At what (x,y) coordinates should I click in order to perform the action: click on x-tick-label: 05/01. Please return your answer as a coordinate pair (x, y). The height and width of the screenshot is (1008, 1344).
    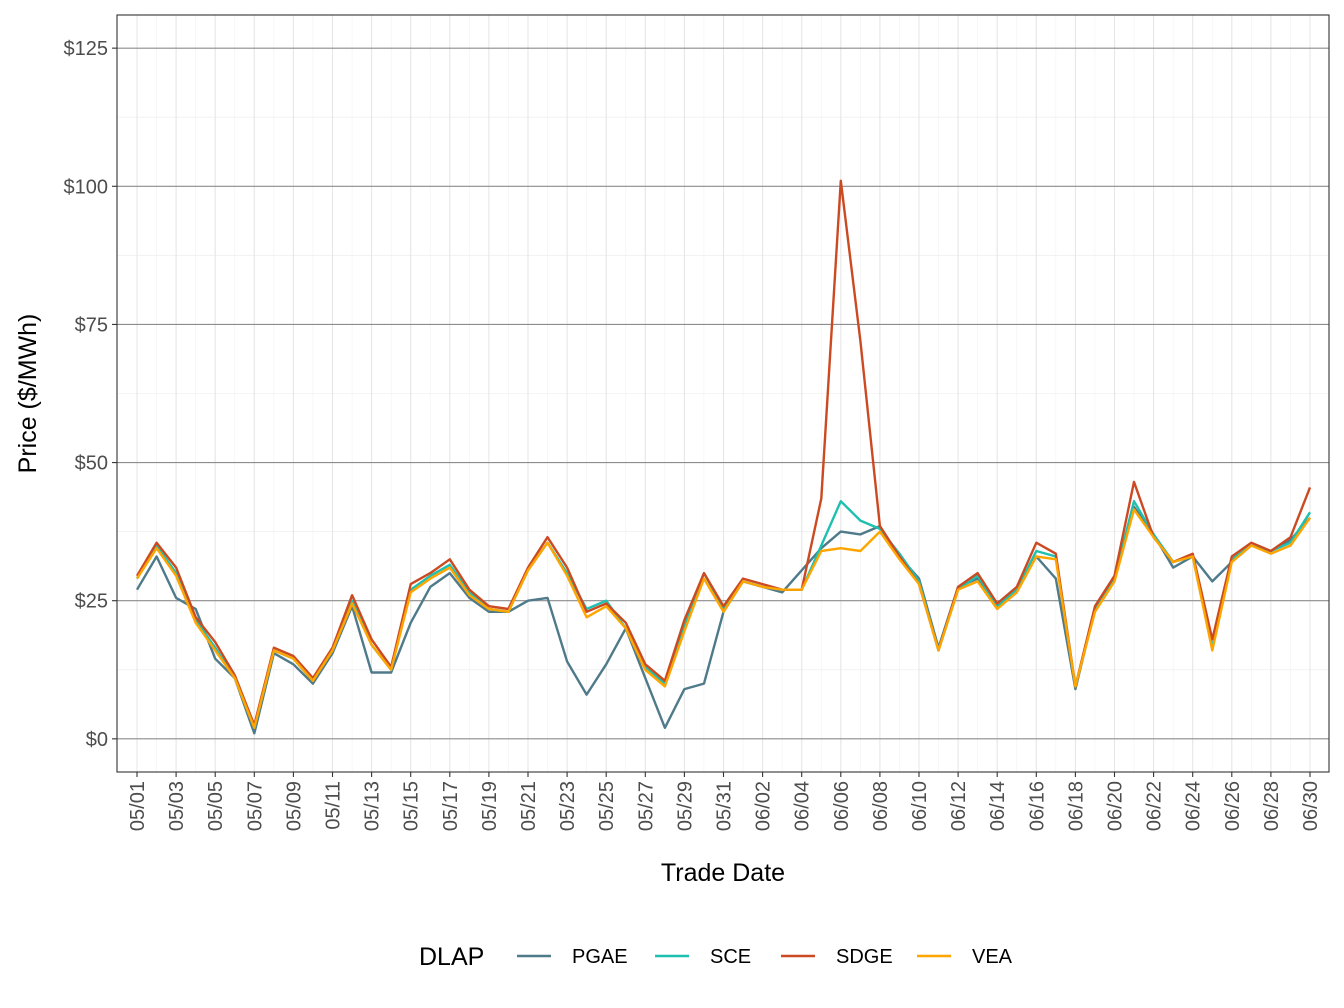
    Looking at the image, I should click on (138, 806).